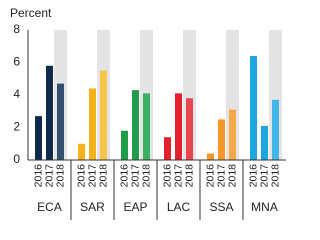  Describe the element at coordinates (135, 207) in the screenshot. I see `x-tick-label: EAP` at that location.